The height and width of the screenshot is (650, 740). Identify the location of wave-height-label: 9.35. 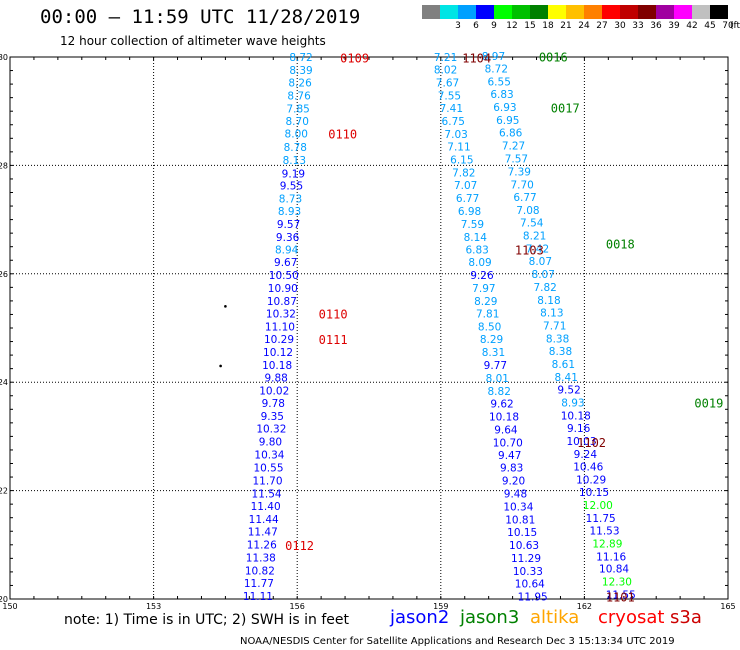
(272, 417).